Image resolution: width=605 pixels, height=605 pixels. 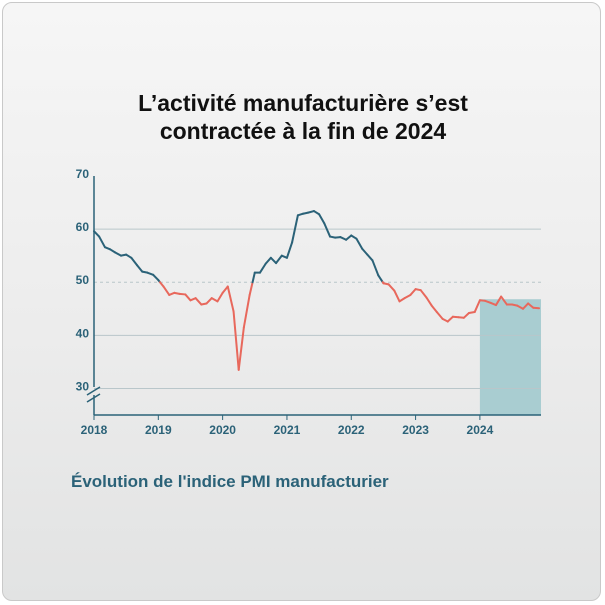 I want to click on x-tick-label-2018: 2018, so click(x=94, y=430).